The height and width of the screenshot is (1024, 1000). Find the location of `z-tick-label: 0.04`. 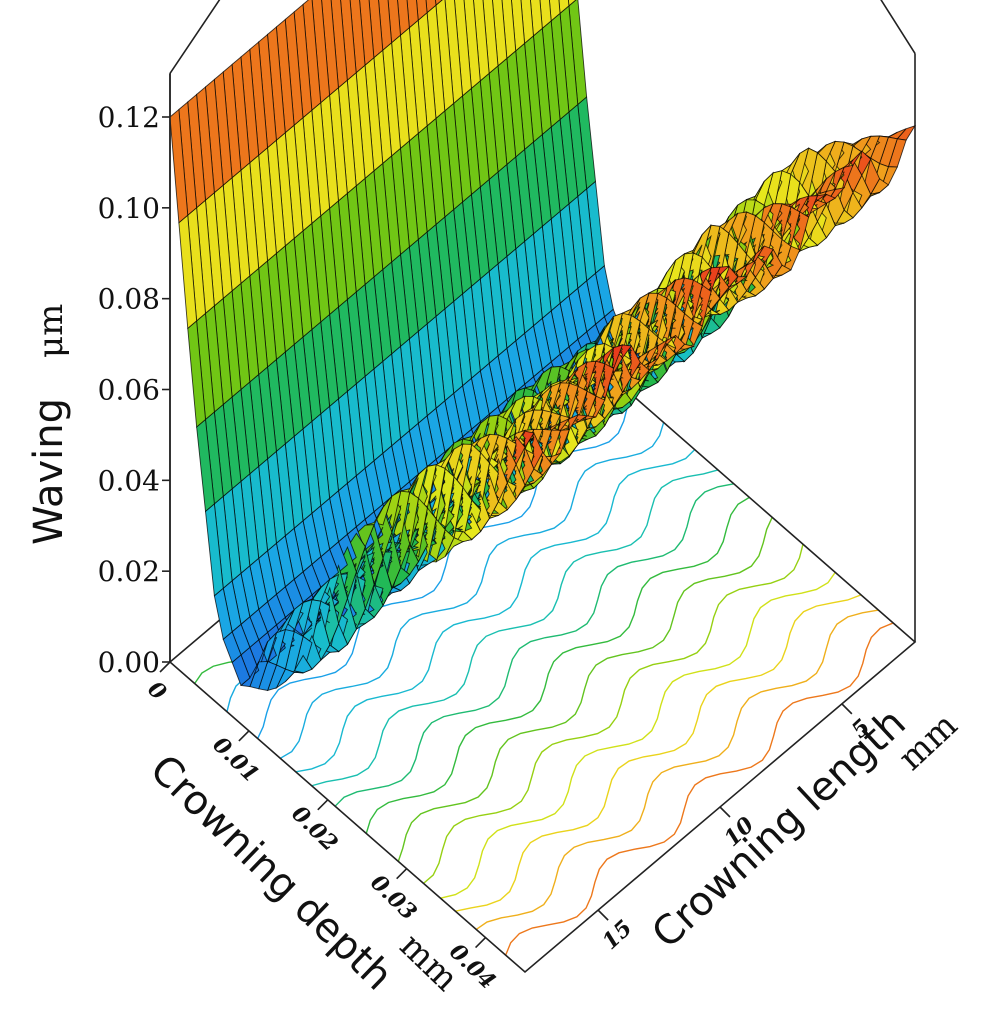

z-tick-label: 0.04 is located at coordinates (129, 480).